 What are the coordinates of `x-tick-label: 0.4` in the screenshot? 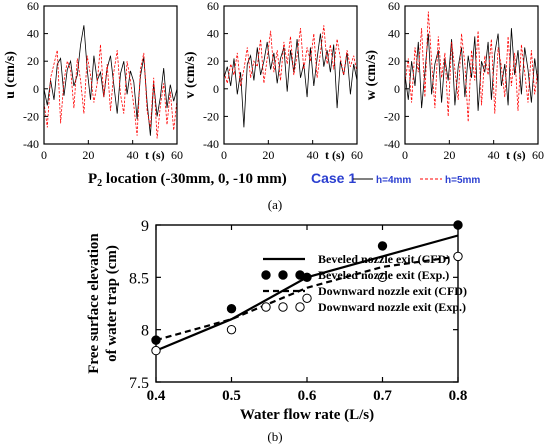 It's located at (156, 396).